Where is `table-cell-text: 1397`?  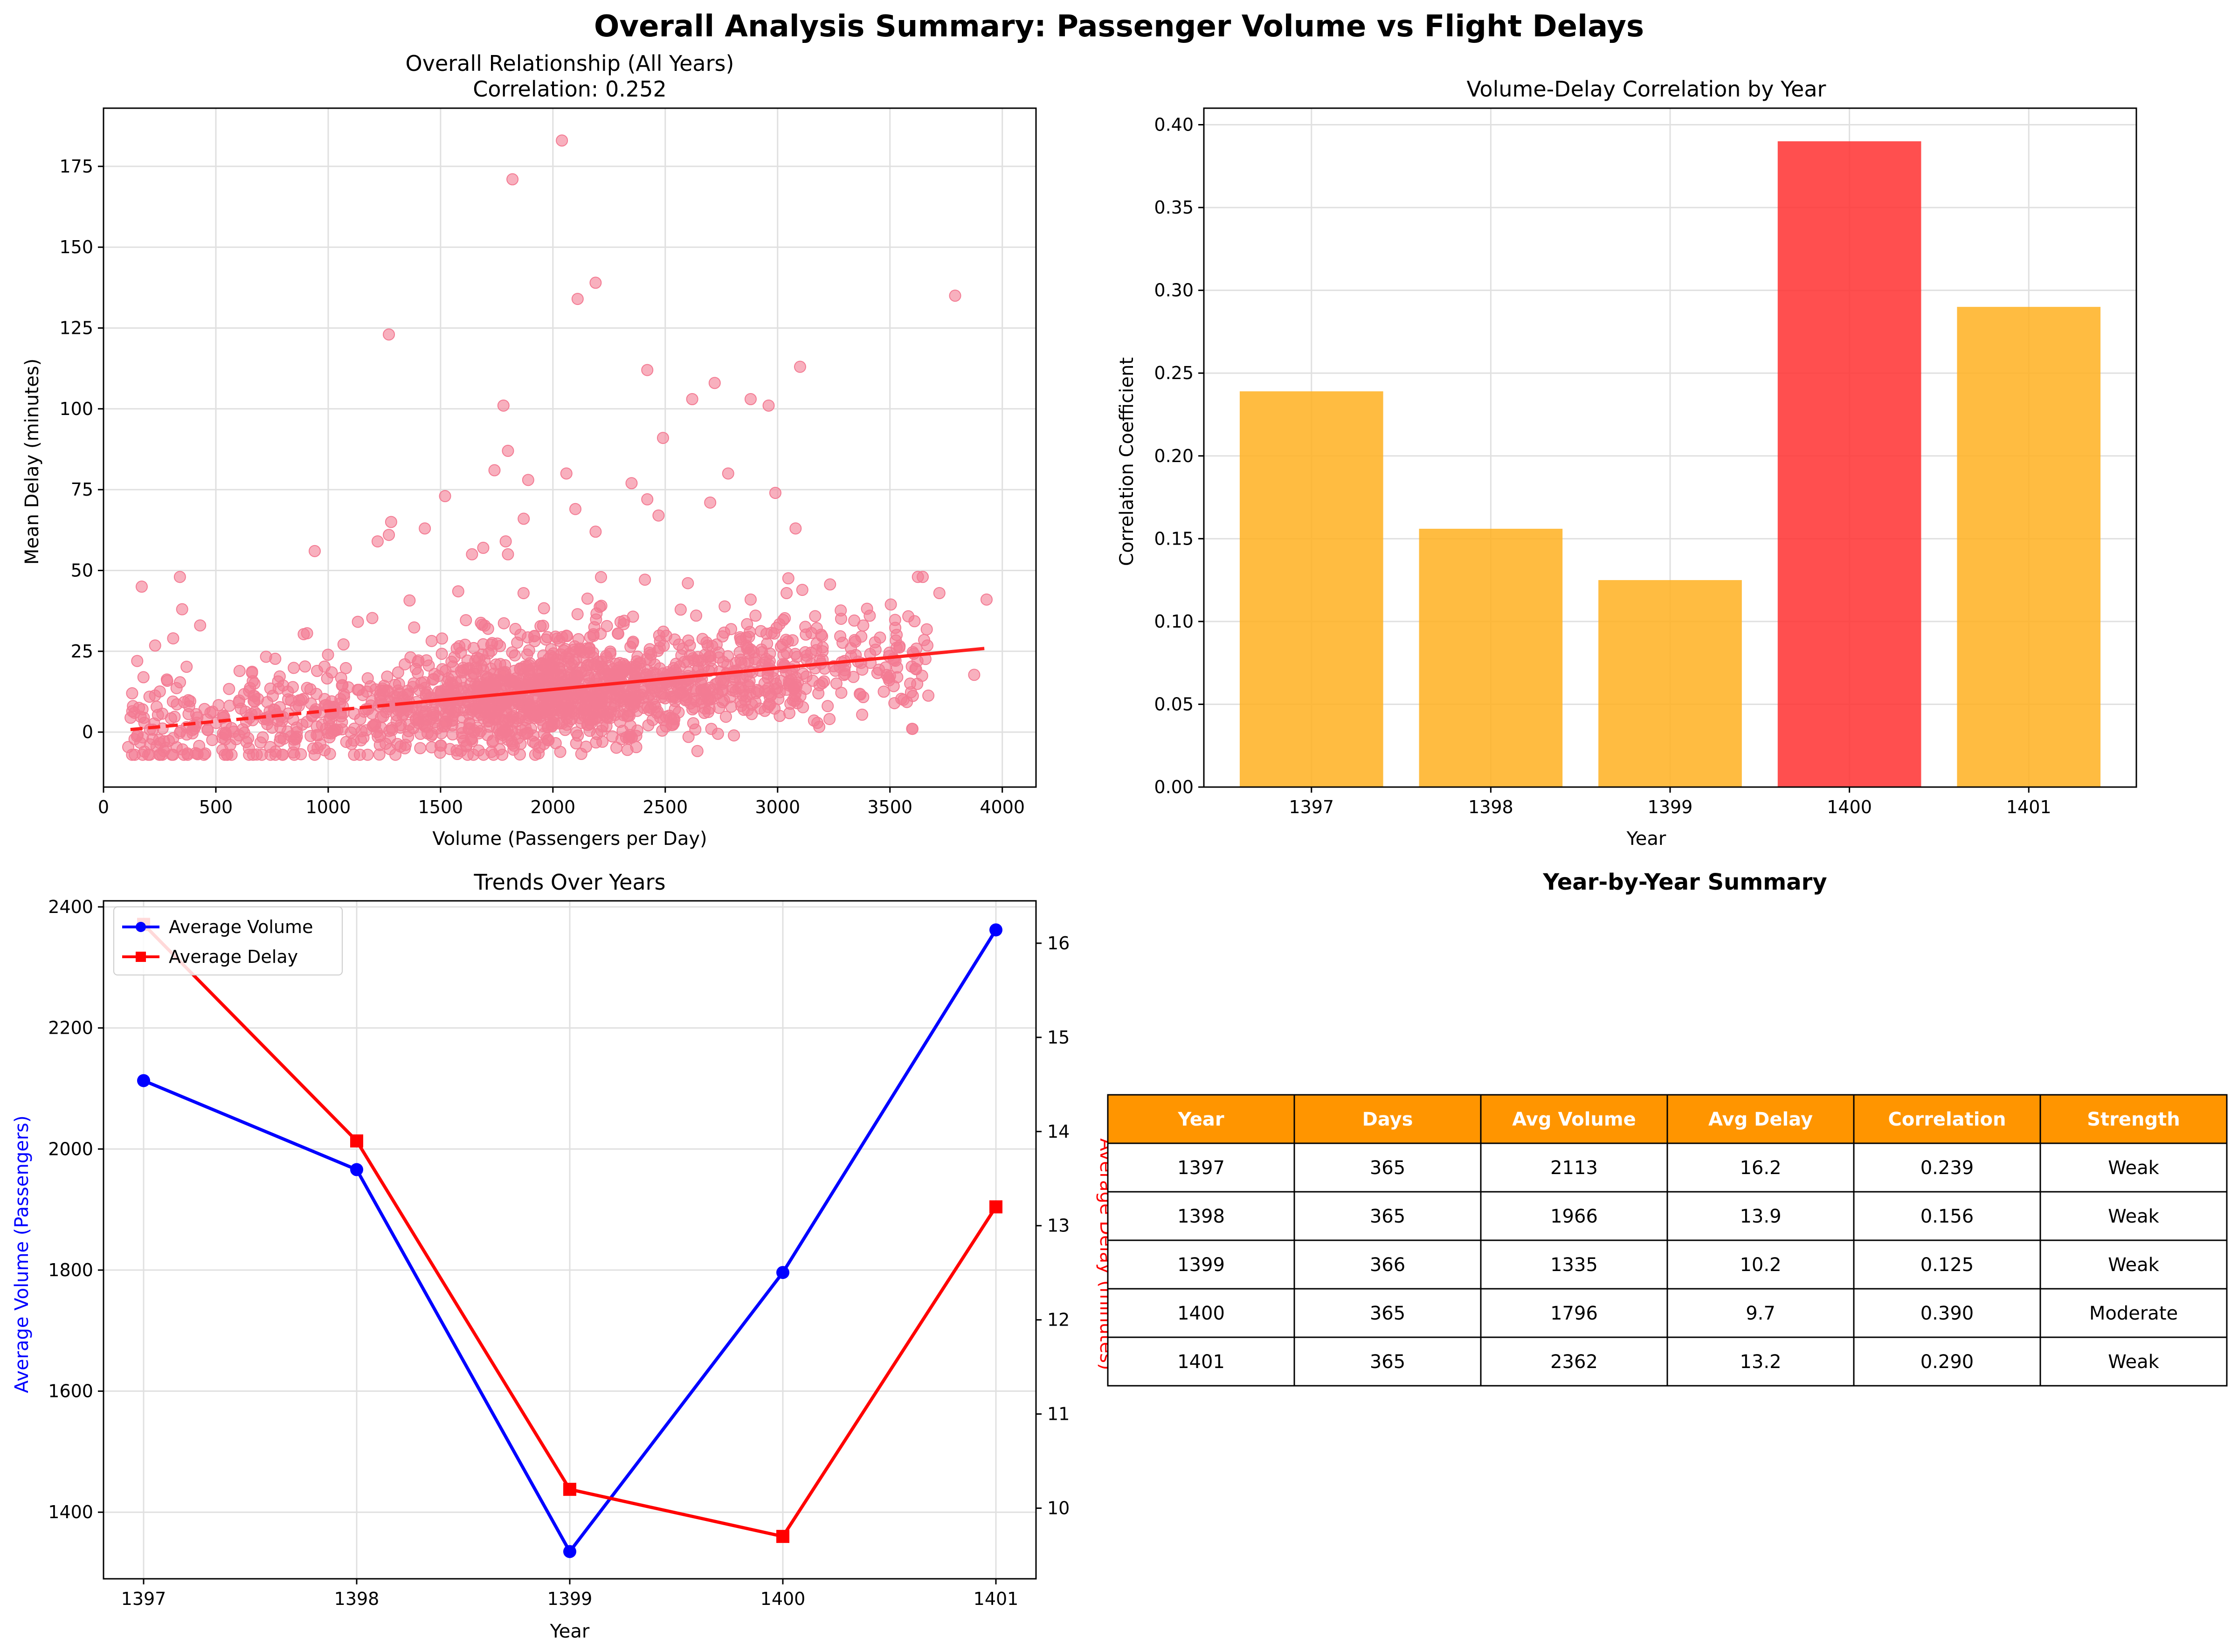
table-cell-text: 1397 is located at coordinates (1201, 1168).